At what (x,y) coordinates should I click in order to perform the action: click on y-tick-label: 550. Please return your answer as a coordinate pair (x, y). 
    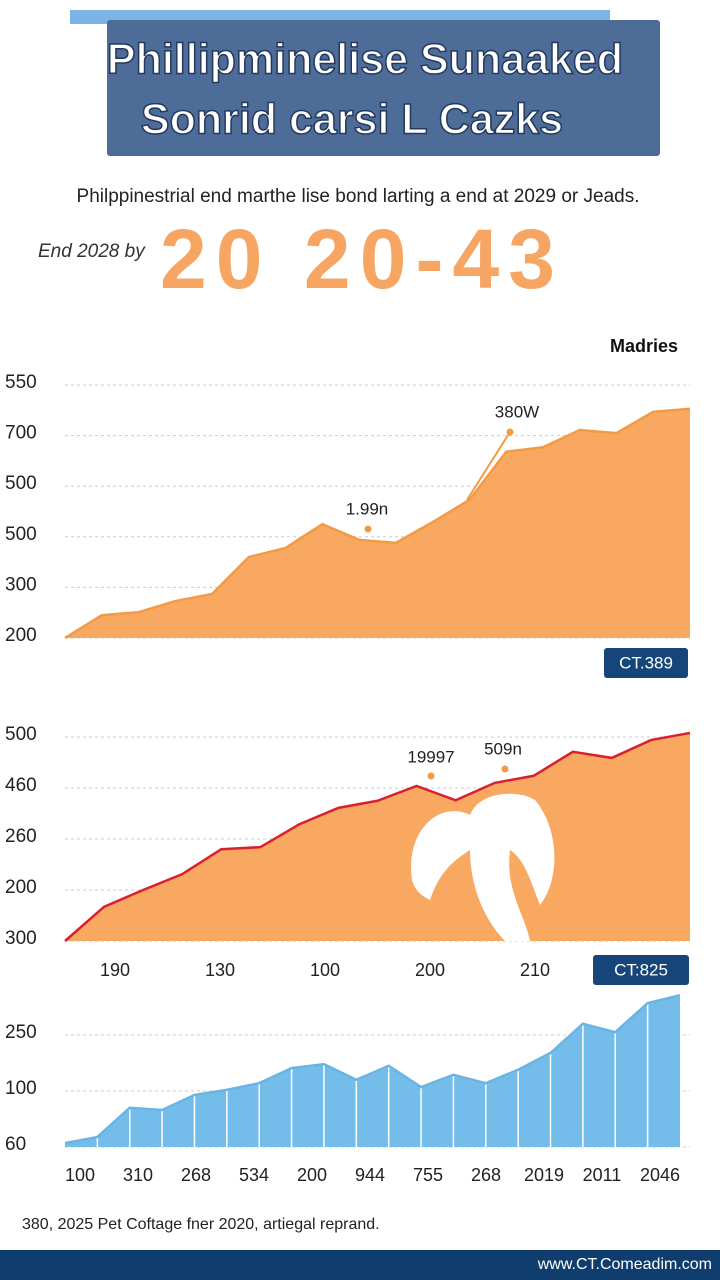
    Looking at the image, I should click on (21, 382).